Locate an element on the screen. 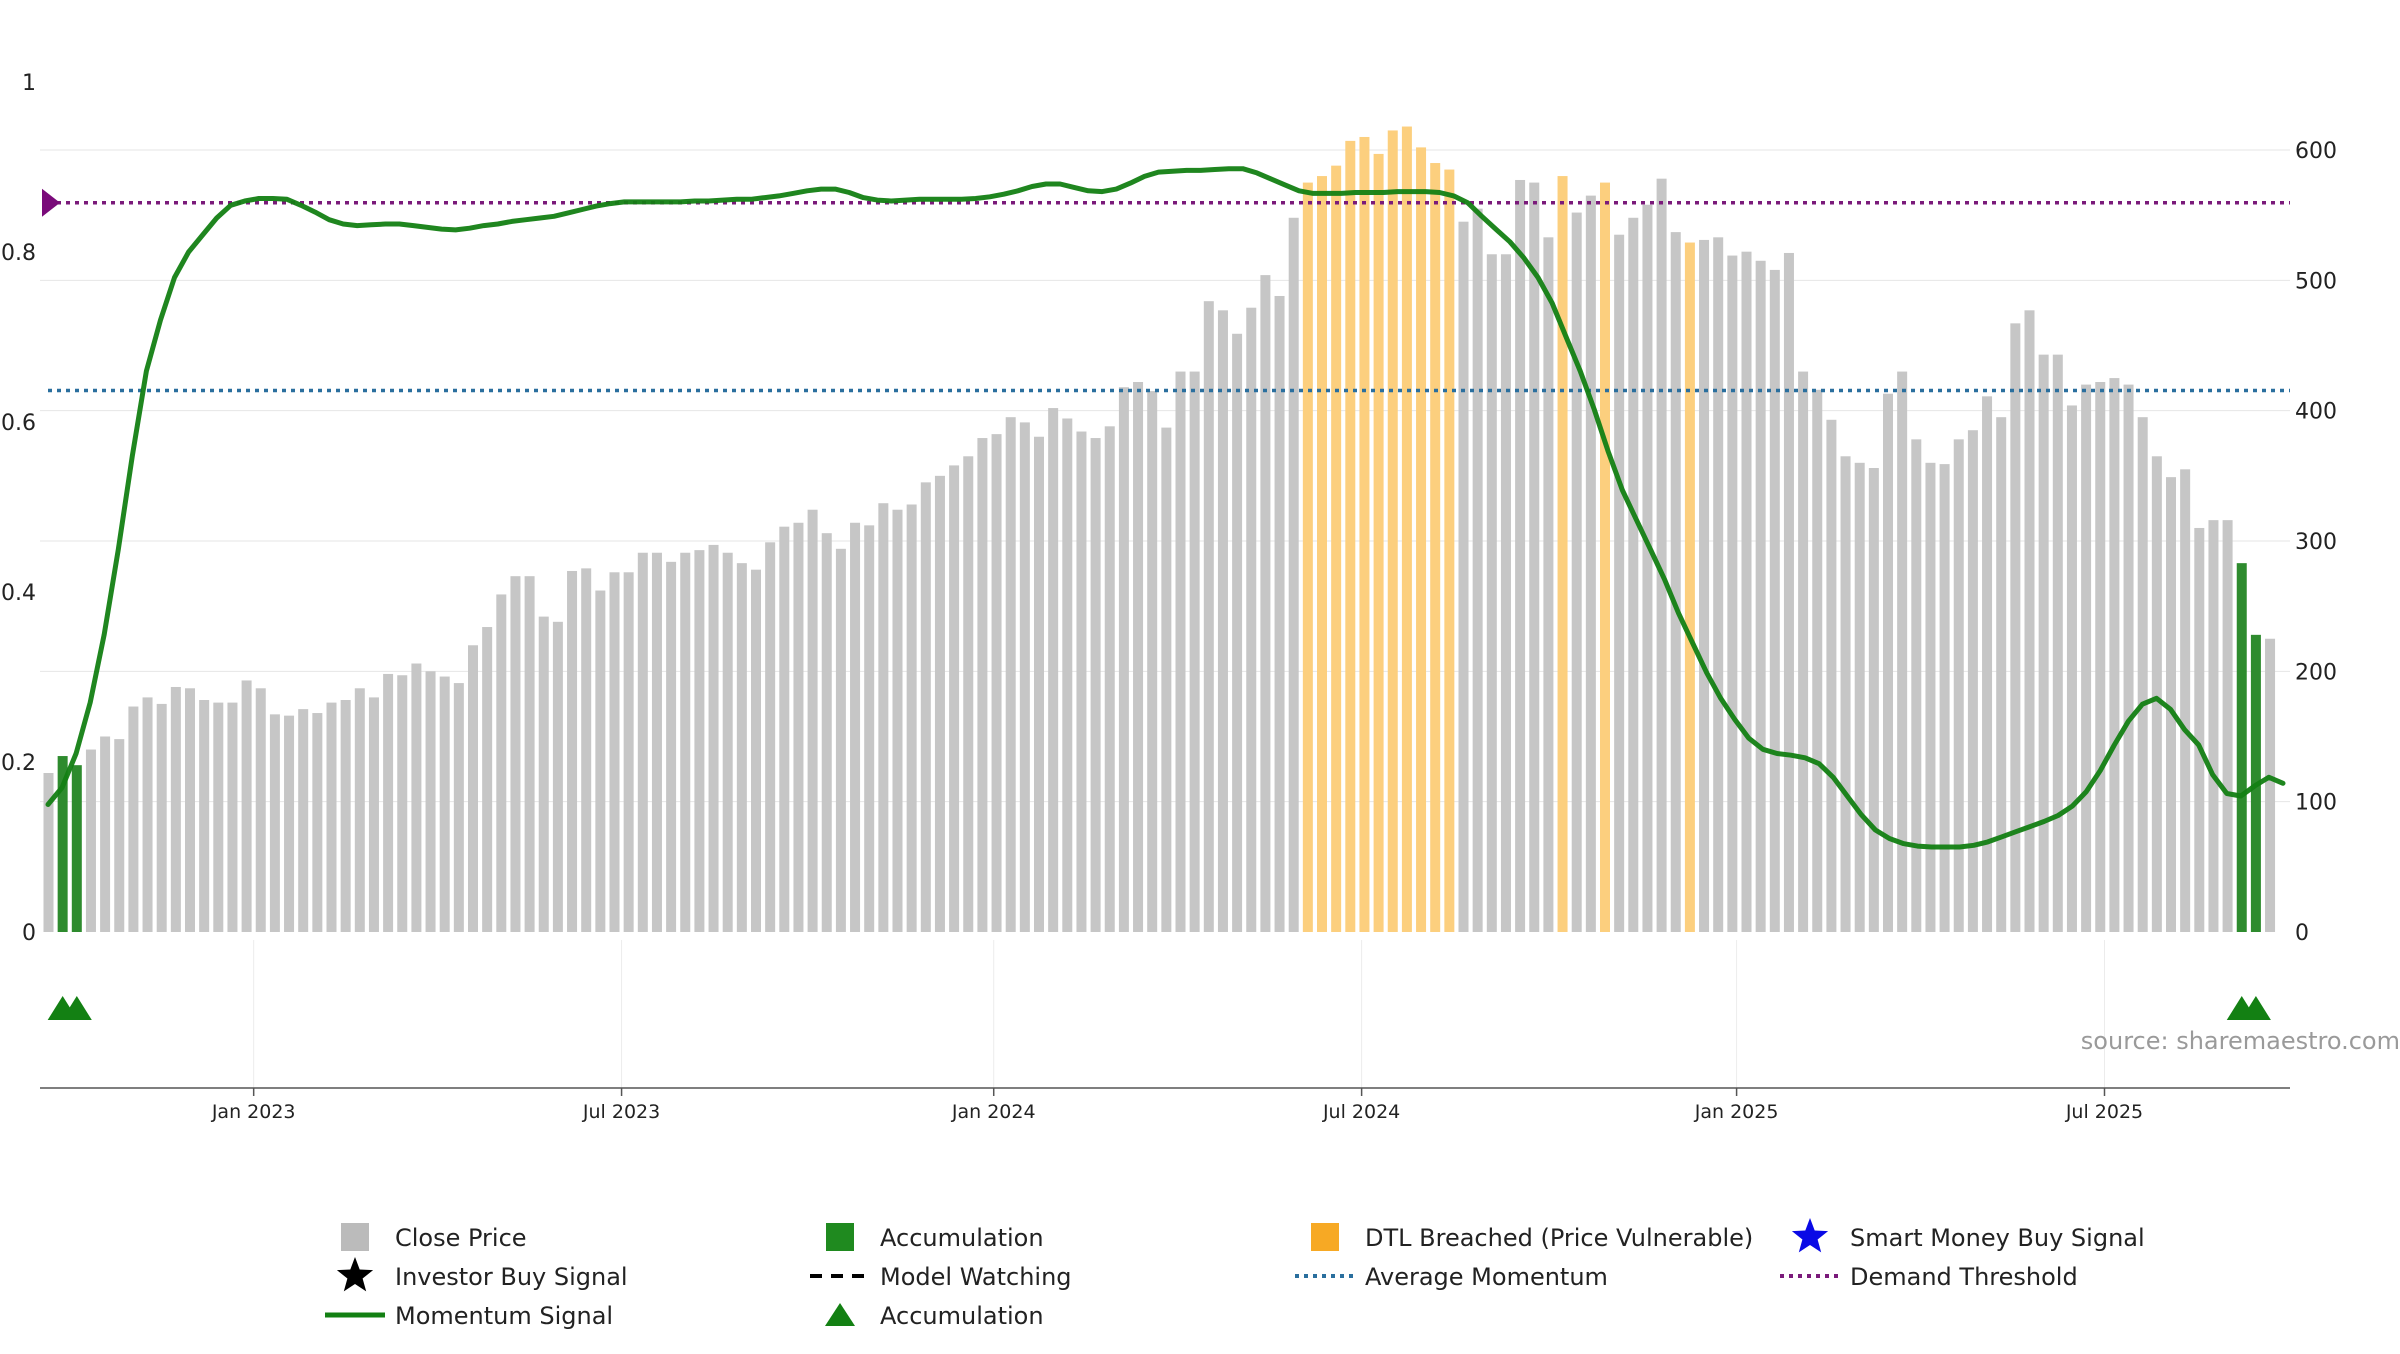  right-axis-tick-label: 300 is located at coordinates (2316, 542).